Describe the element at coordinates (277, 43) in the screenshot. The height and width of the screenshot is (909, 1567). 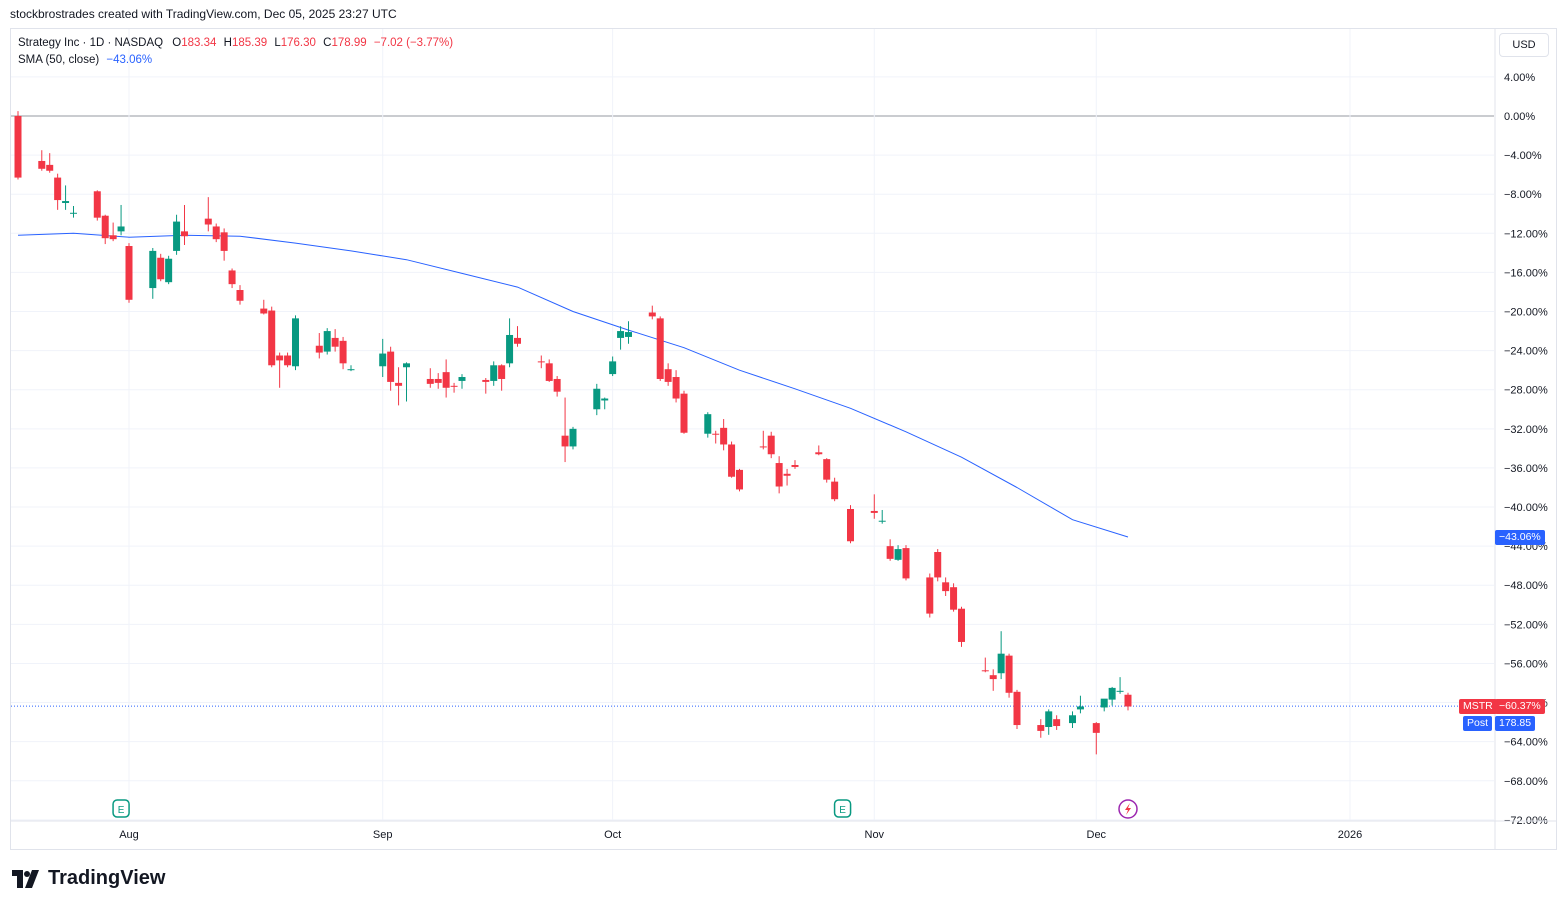
I see `legend-low-label: L` at that location.